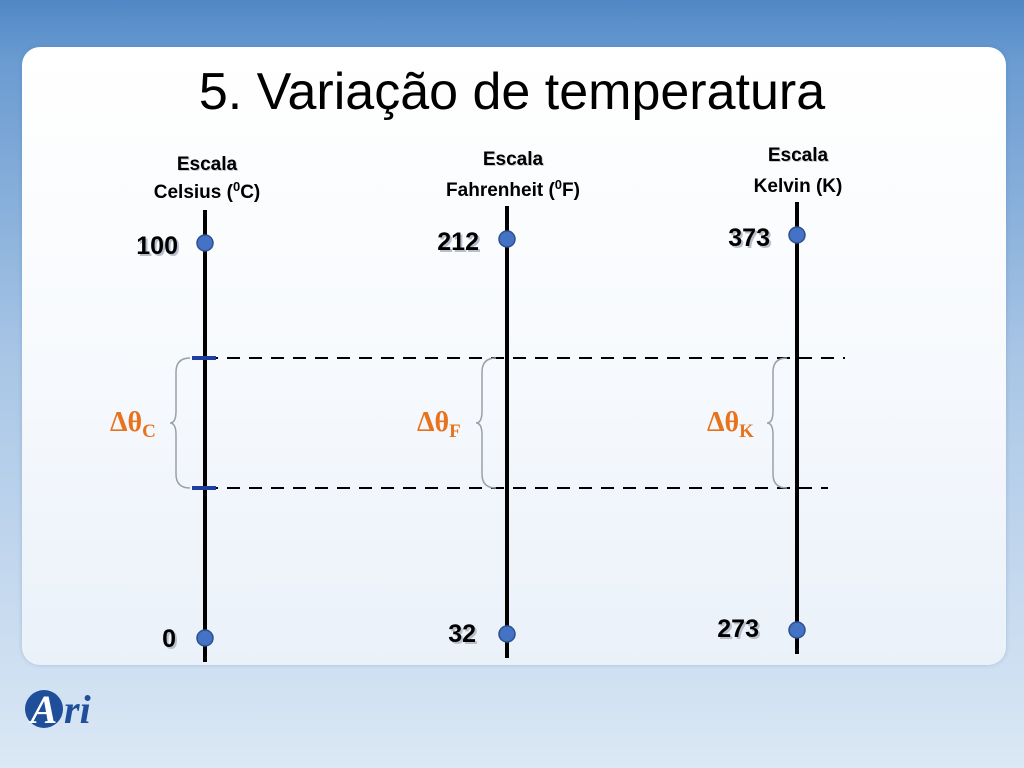 This screenshot has width=1024, height=768. What do you see at coordinates (507, 239) in the screenshot?
I see `fahrenheit-upper-point` at bounding box center [507, 239].